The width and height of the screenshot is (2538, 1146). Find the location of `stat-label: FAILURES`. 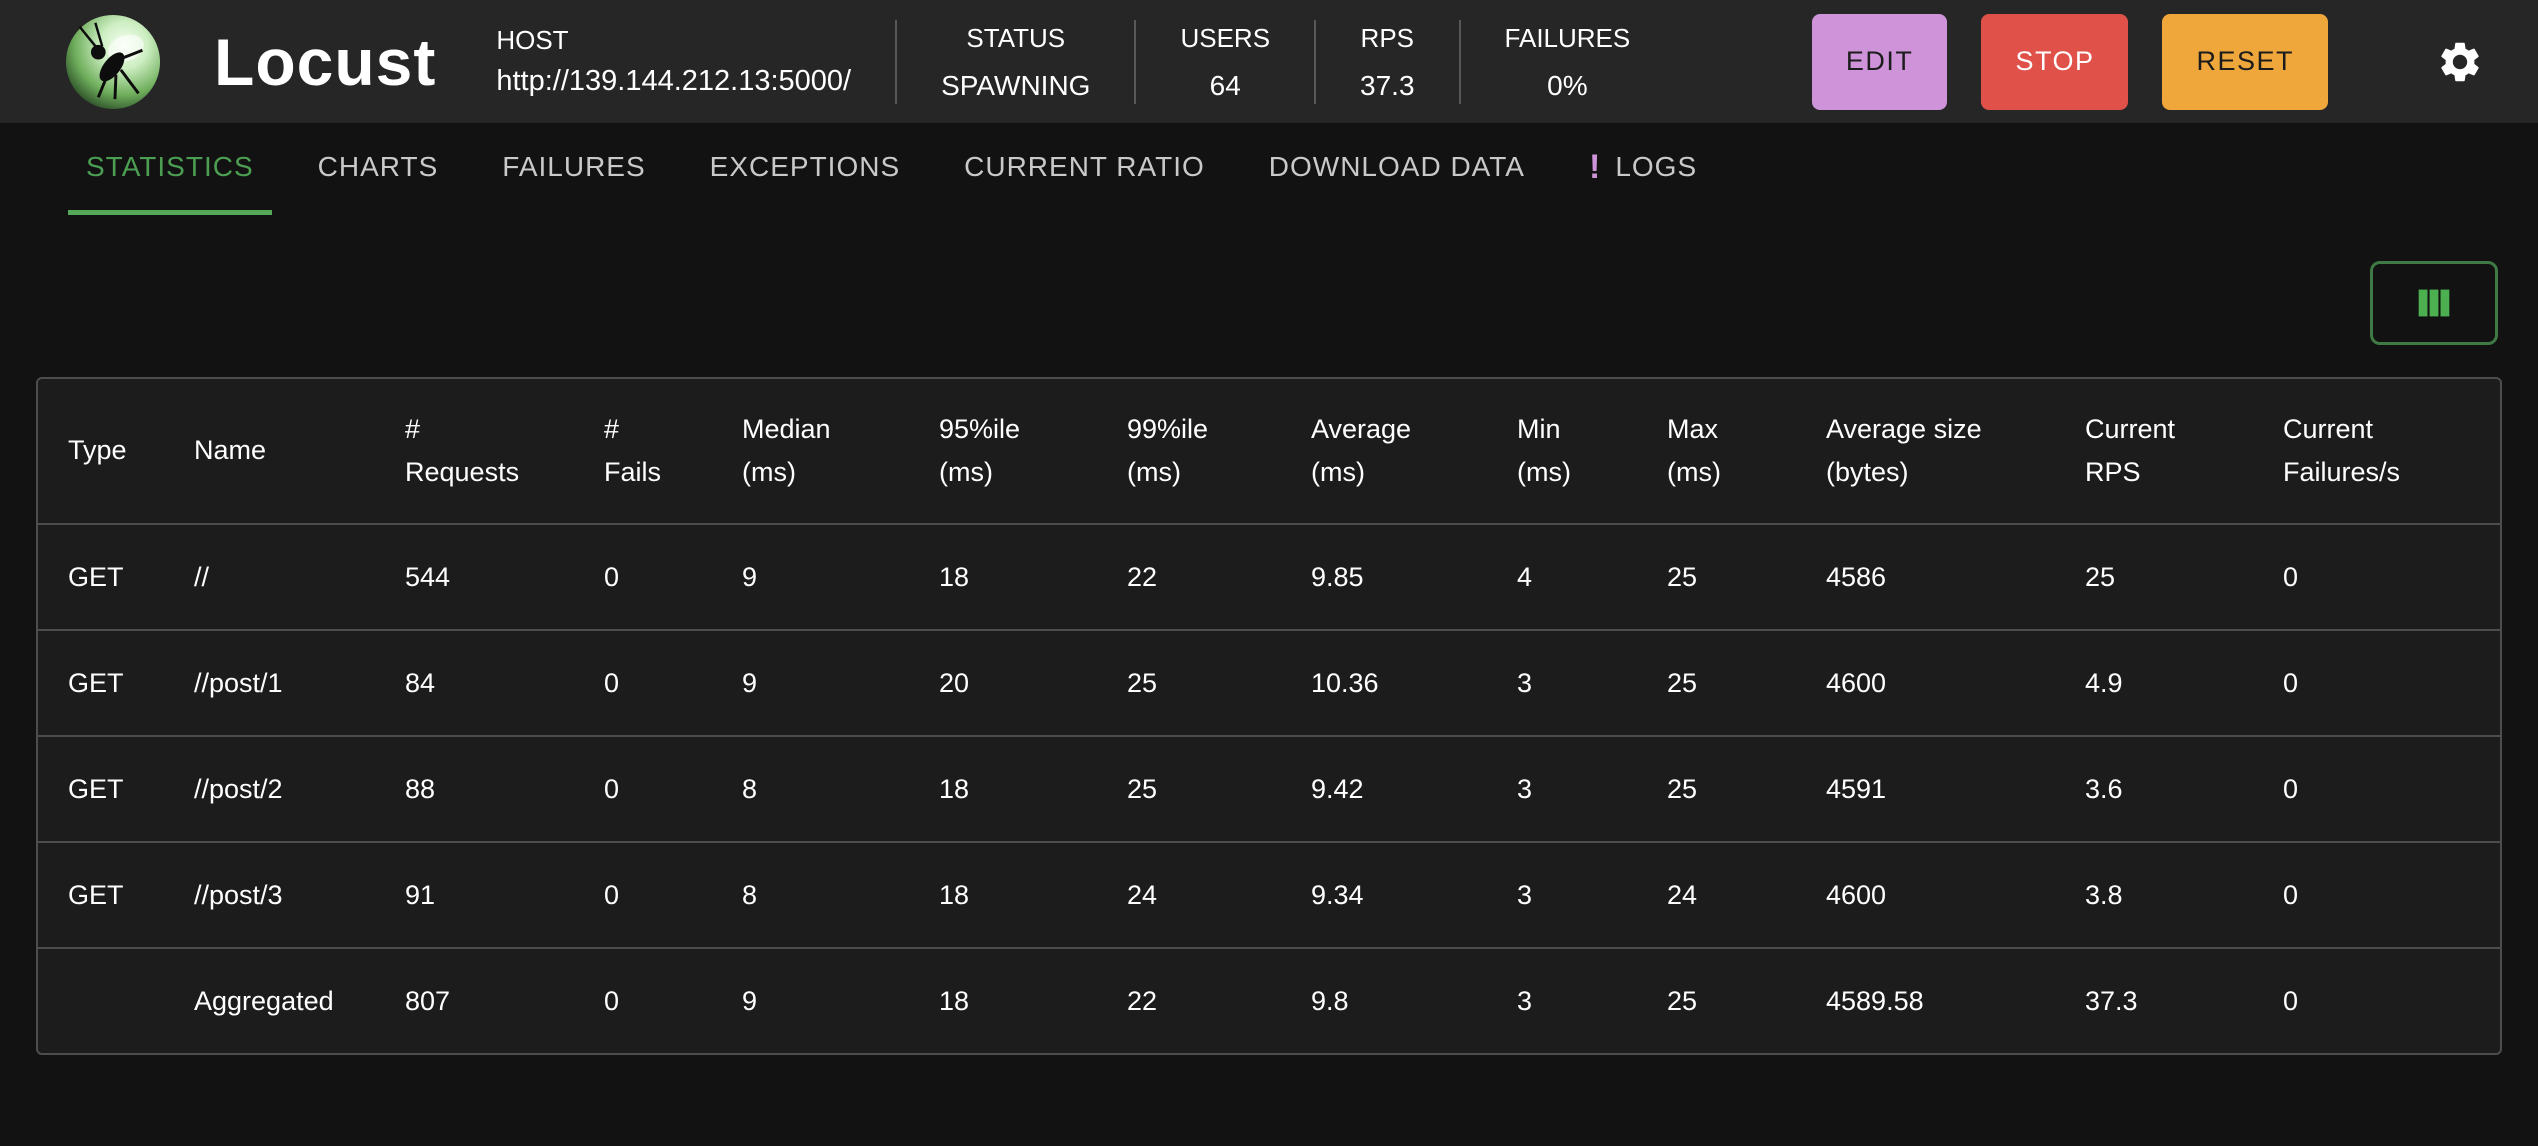

stat-label: FAILURES is located at coordinates (1567, 37).